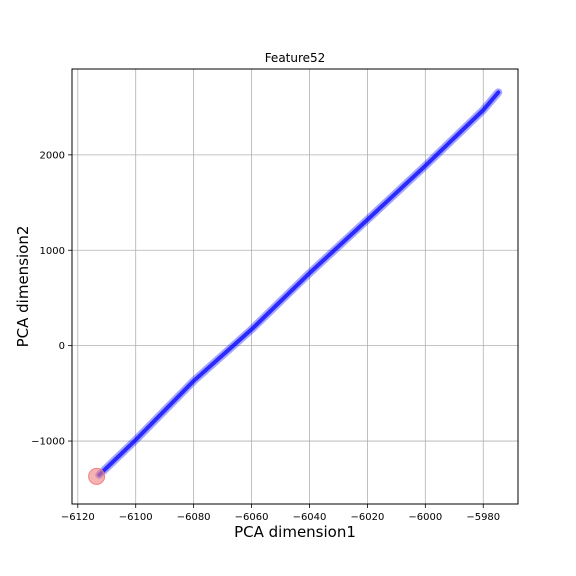 This screenshot has height=576, width=576. I want to click on x-tick-label: −6020, so click(367, 517).